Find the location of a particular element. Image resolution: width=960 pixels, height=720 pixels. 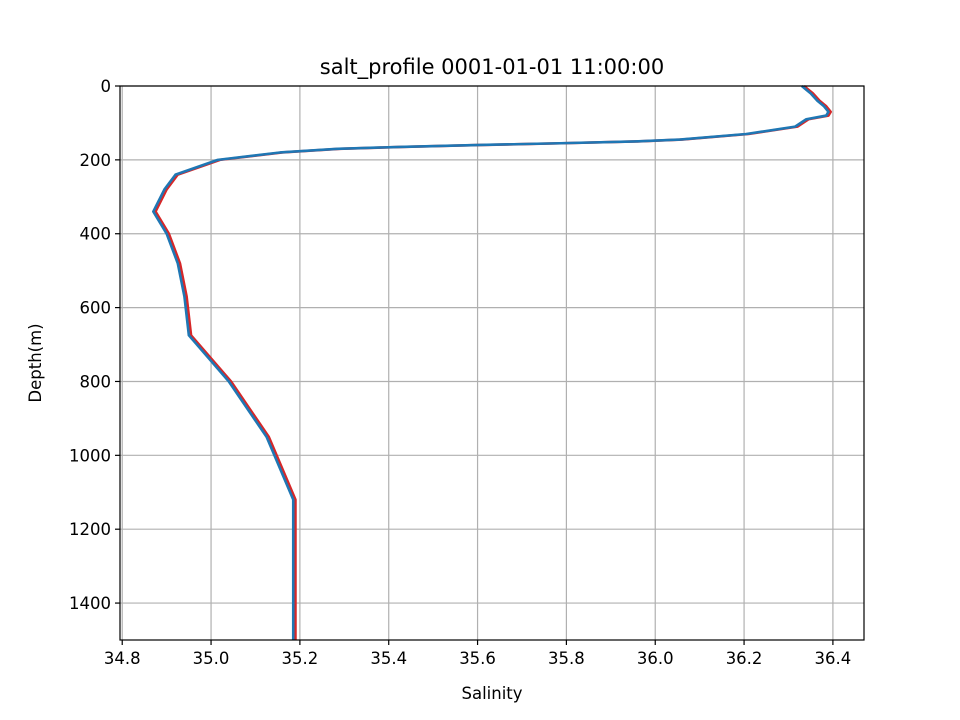

x-tick-label: 34.8 is located at coordinates (122, 658).